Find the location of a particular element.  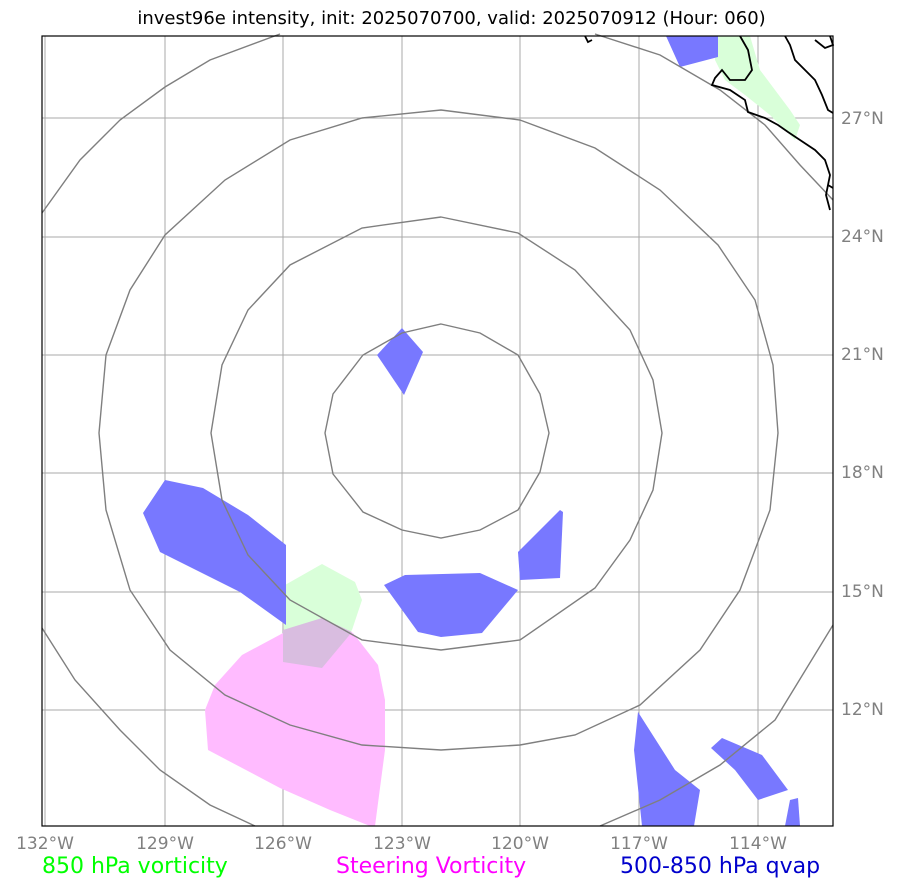

lon-label-117w: 117°W is located at coordinates (639, 844).